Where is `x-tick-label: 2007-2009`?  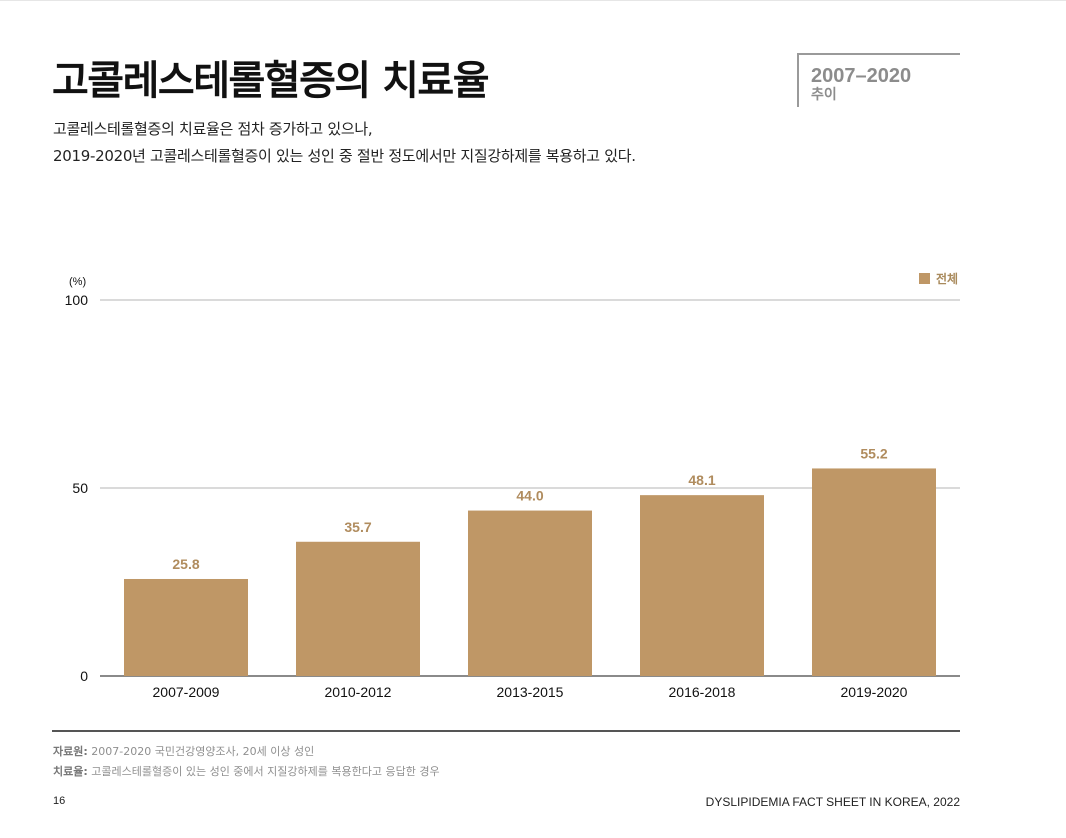
x-tick-label: 2007-2009 is located at coordinates (186, 692).